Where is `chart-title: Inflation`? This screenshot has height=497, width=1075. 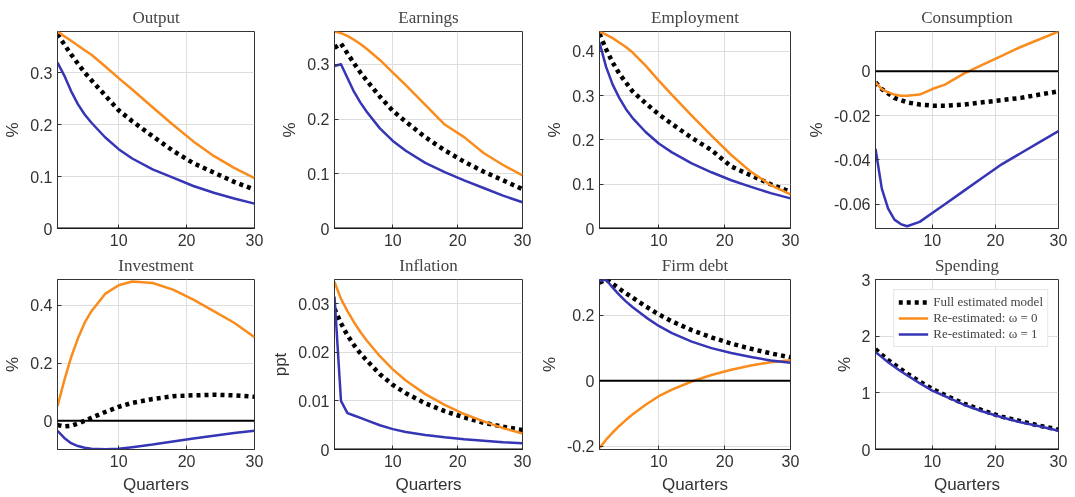
chart-title: Inflation is located at coordinates (429, 265).